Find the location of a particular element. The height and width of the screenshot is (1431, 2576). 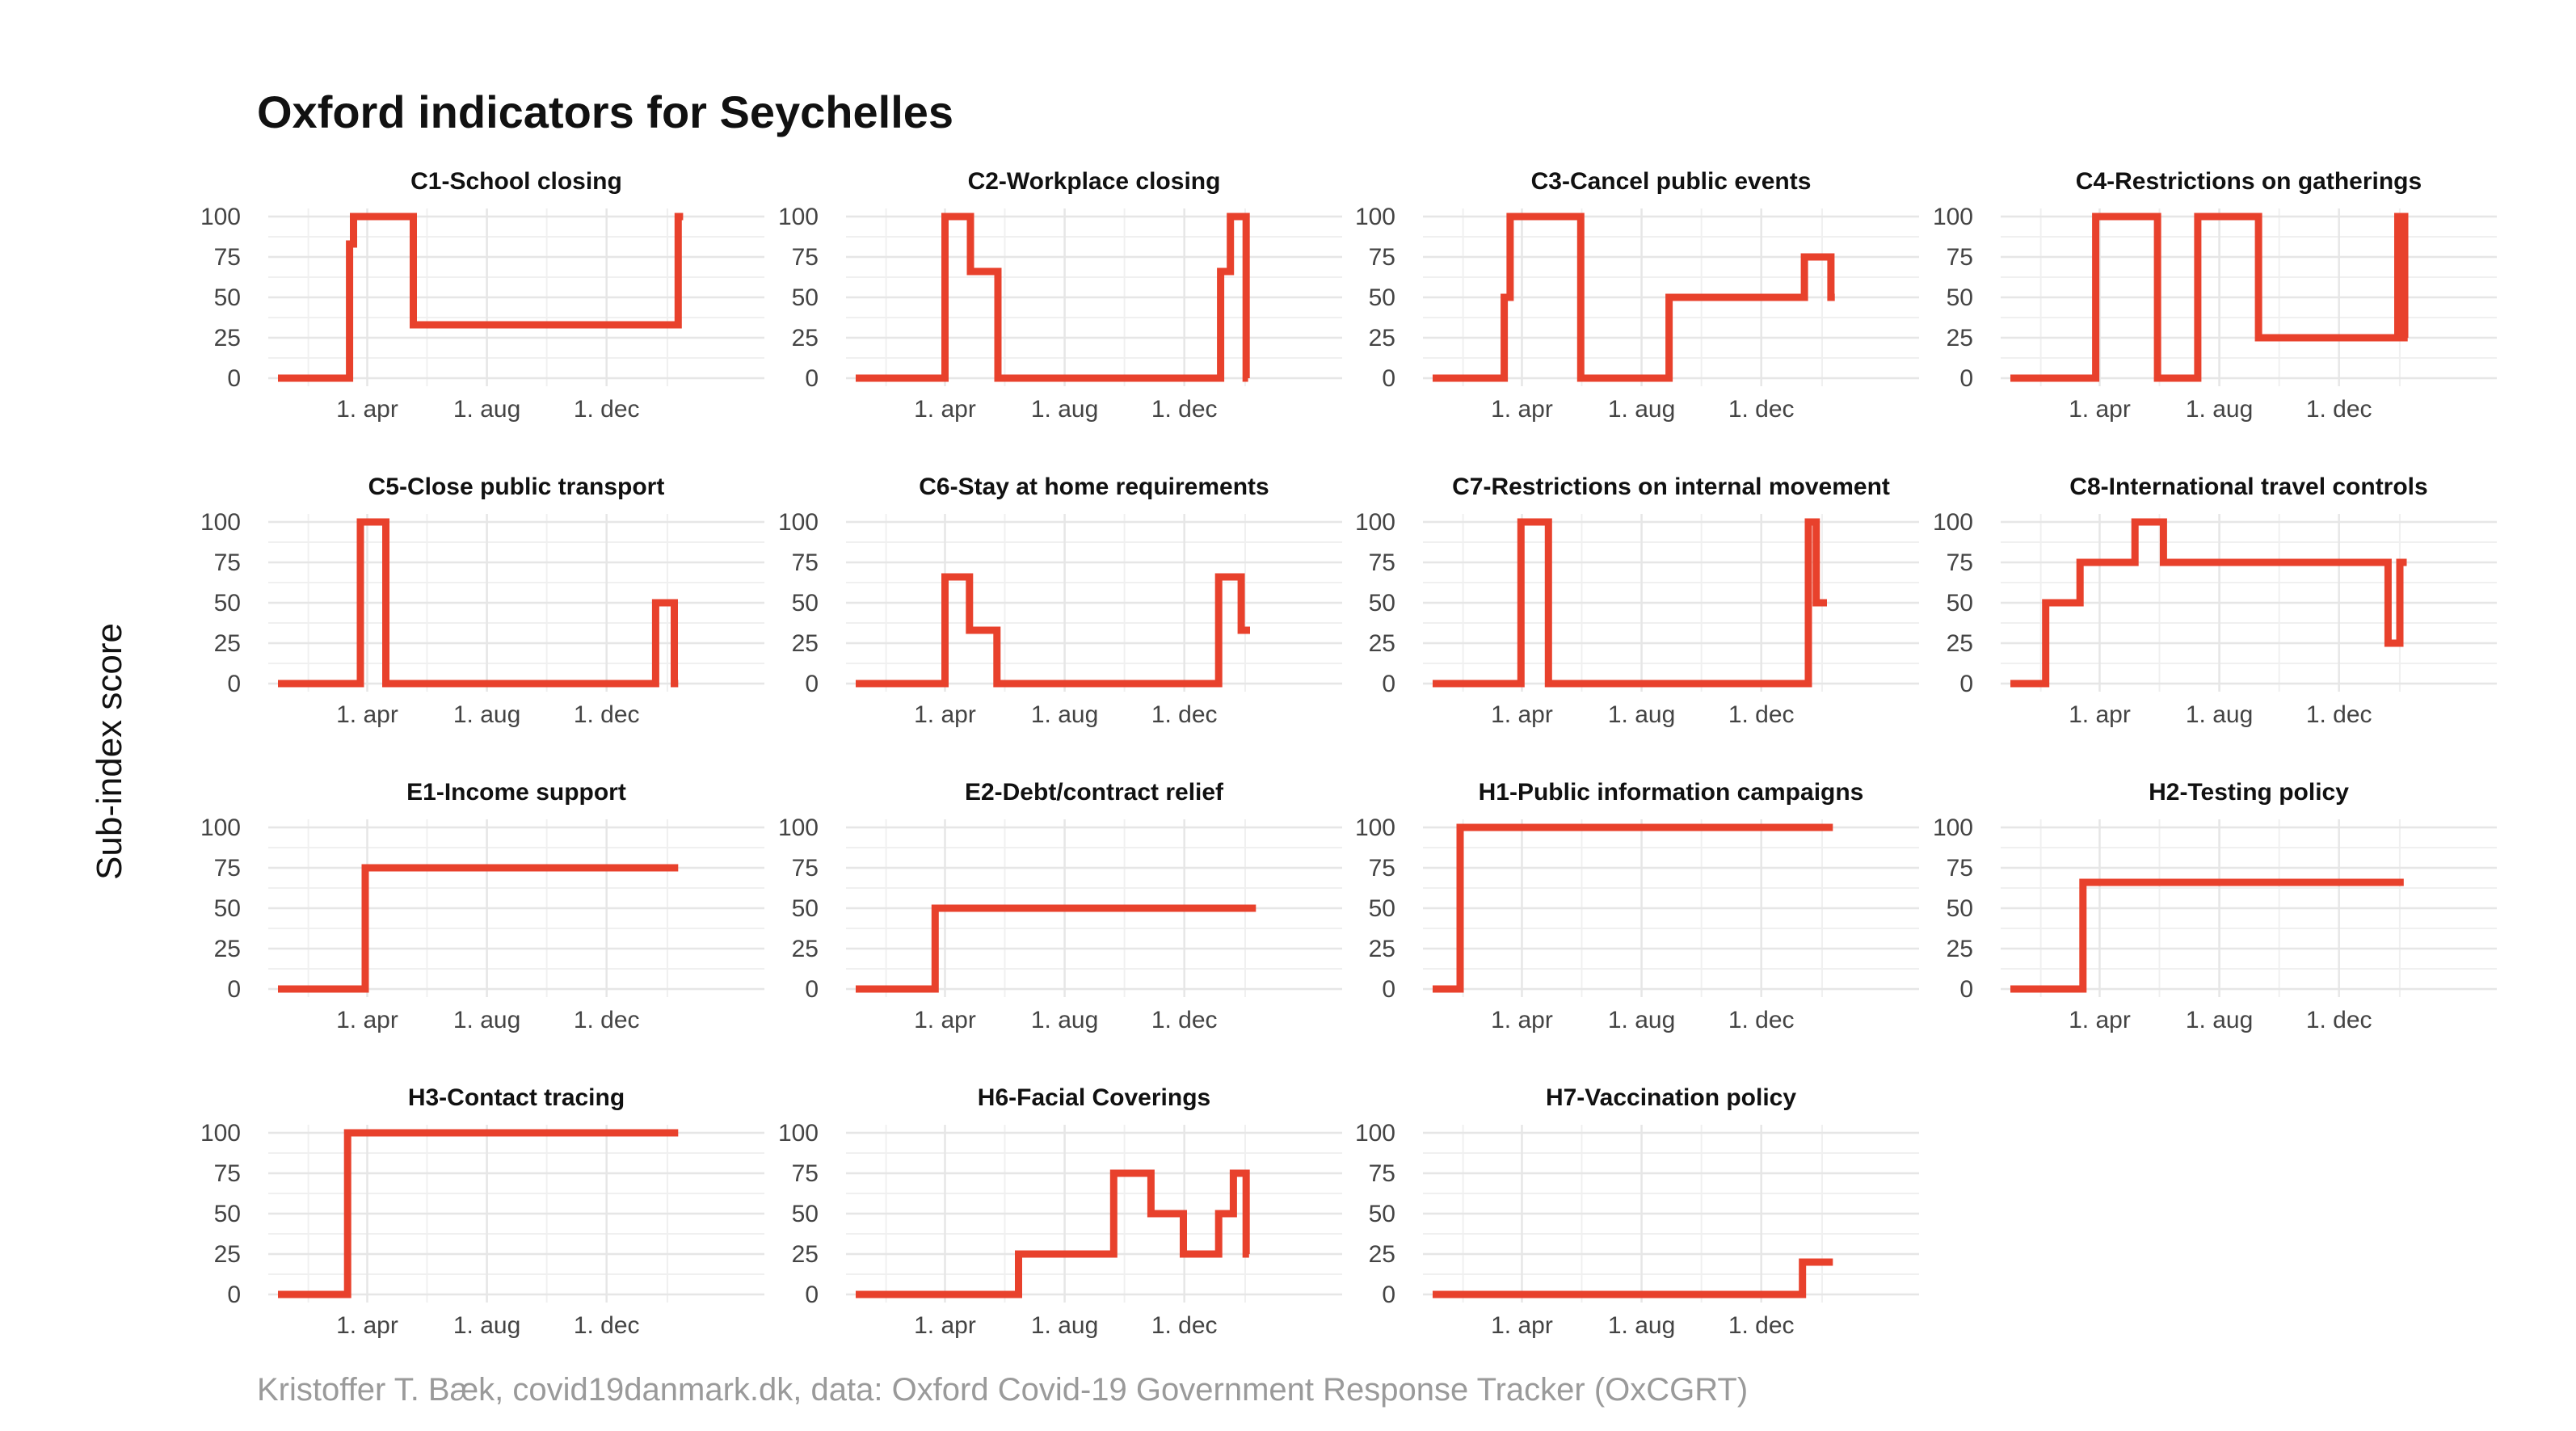

panel-title: H2-Testing policy is located at coordinates (2249, 792).